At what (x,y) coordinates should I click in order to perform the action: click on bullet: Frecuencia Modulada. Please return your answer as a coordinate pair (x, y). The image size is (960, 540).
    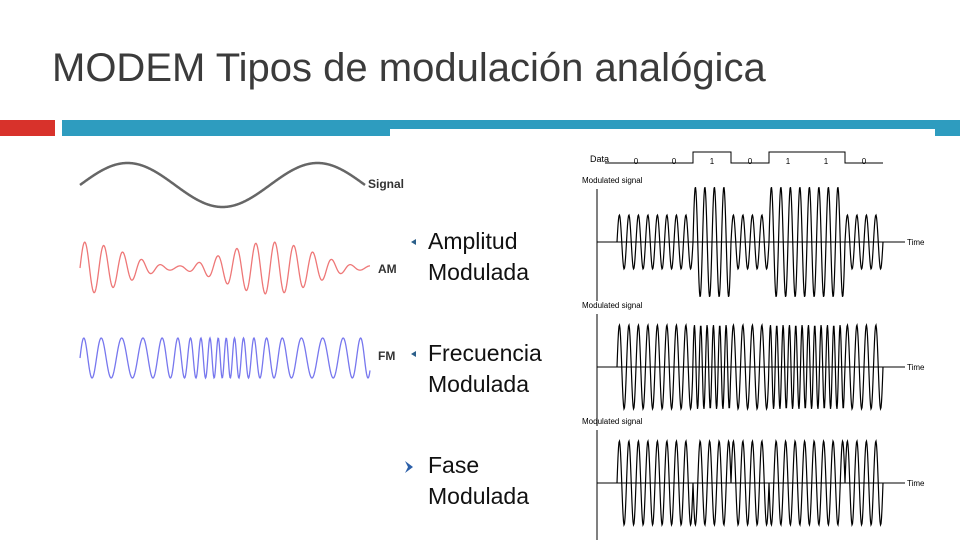
    Looking at the image, I should click on (485, 368).